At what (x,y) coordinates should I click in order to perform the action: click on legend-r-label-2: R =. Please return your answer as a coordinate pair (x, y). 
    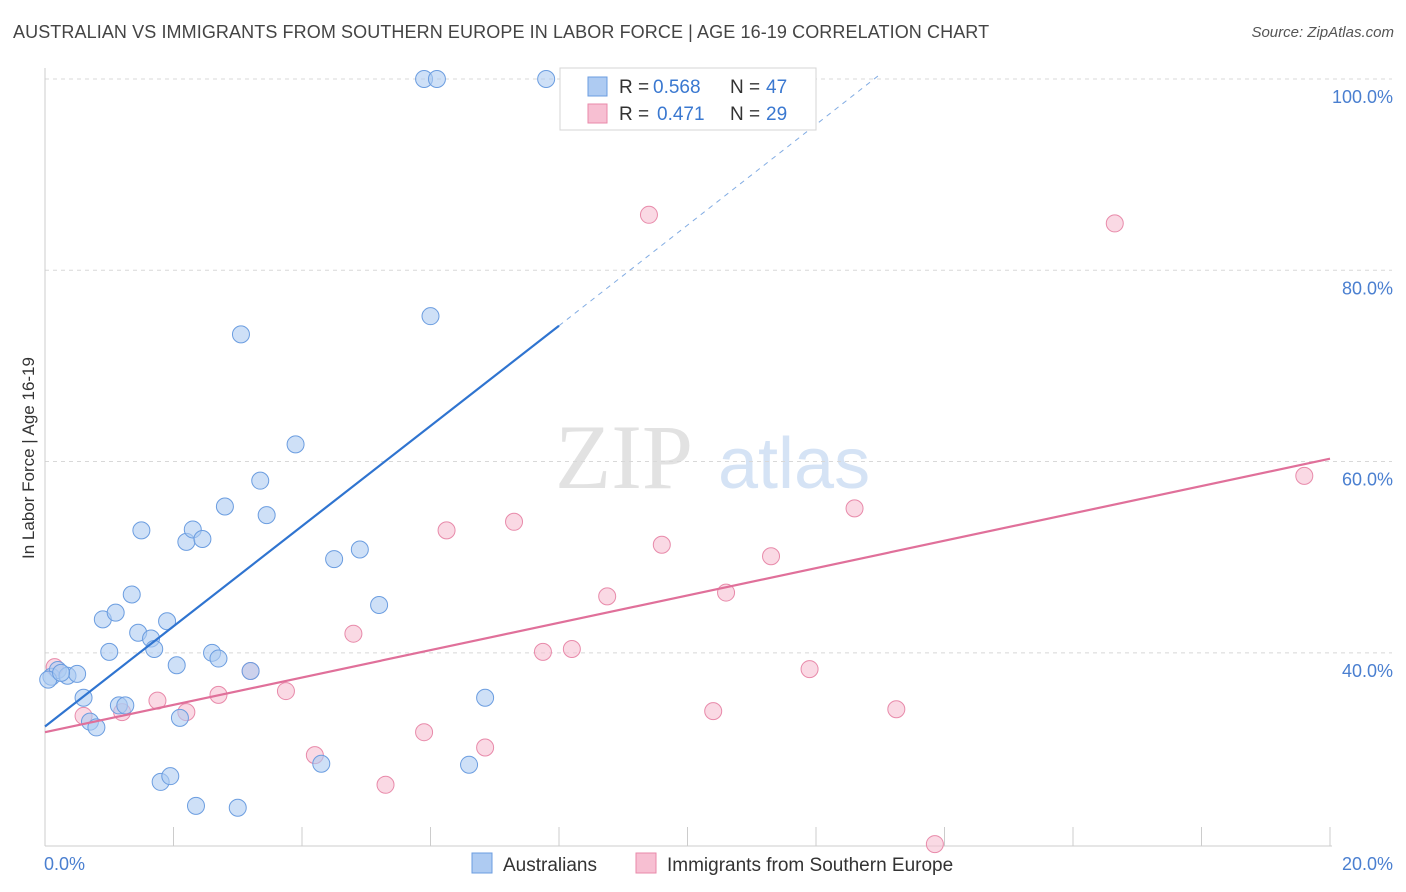
    Looking at the image, I should click on (634, 114).